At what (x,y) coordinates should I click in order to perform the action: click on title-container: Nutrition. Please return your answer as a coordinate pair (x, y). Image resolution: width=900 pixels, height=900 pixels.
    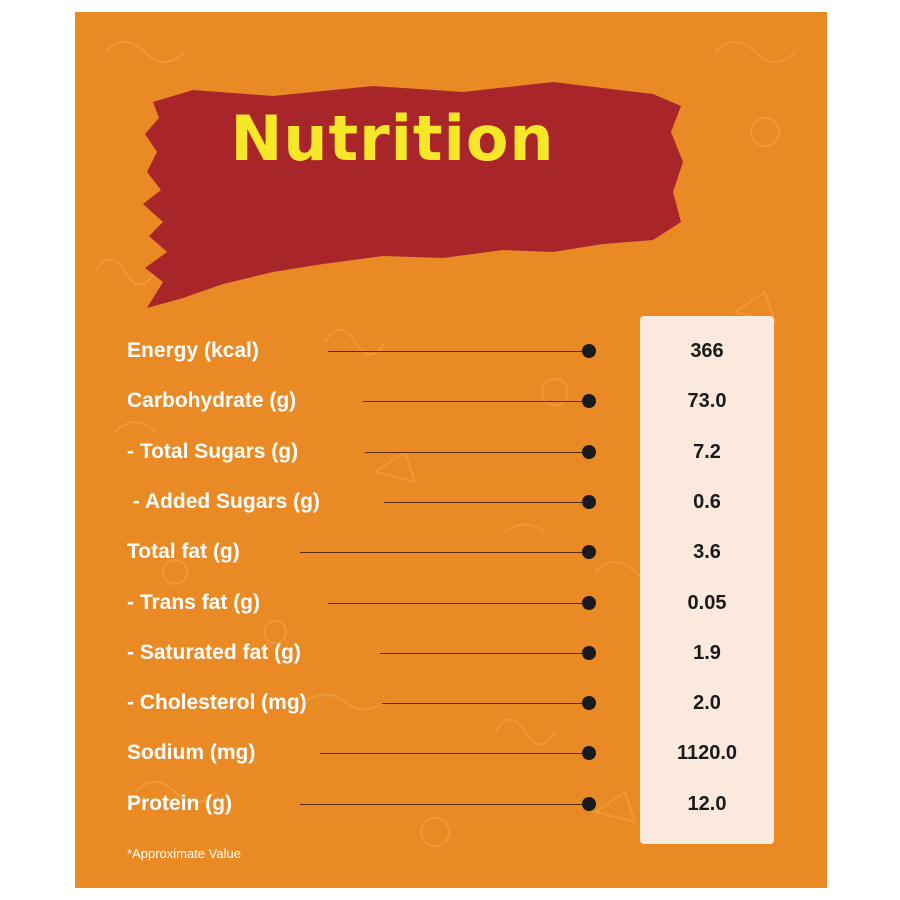
    Looking at the image, I should click on (430, 138).